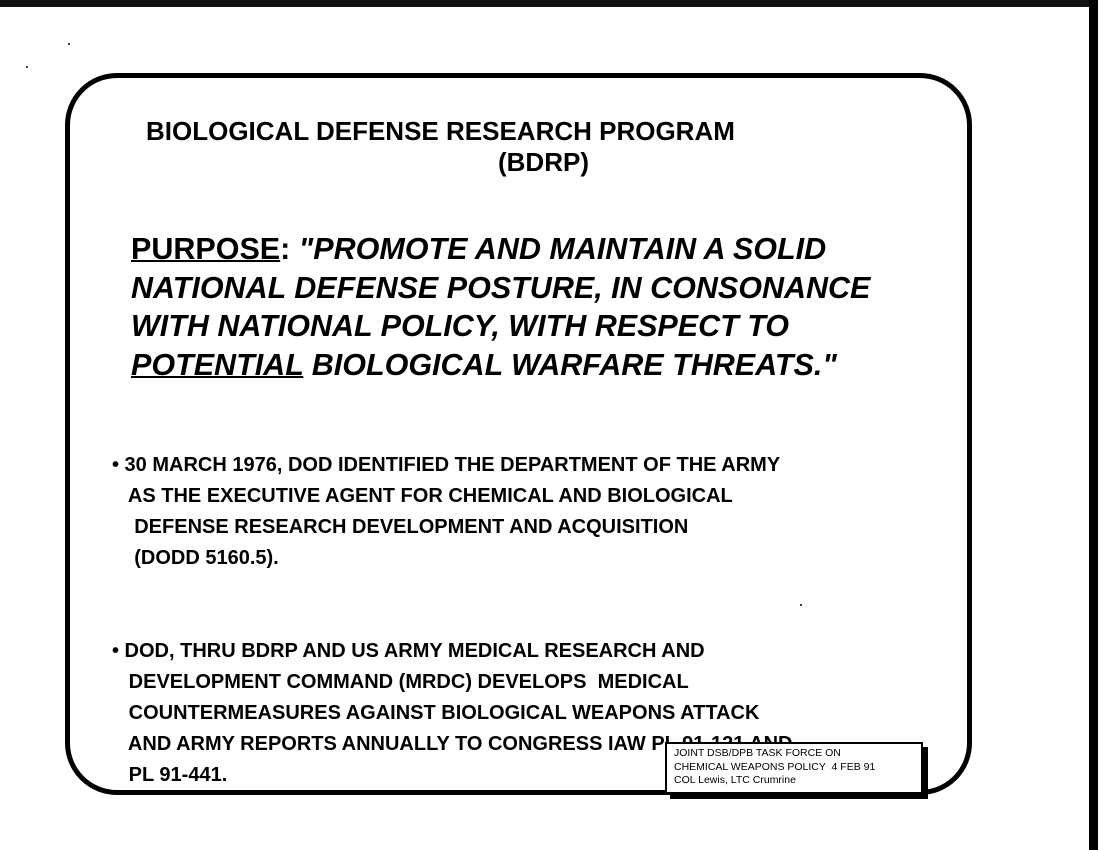 The width and height of the screenshot is (1107, 850). Describe the element at coordinates (543, 162) in the screenshot. I see `title-line-2: (BDRP)` at that location.